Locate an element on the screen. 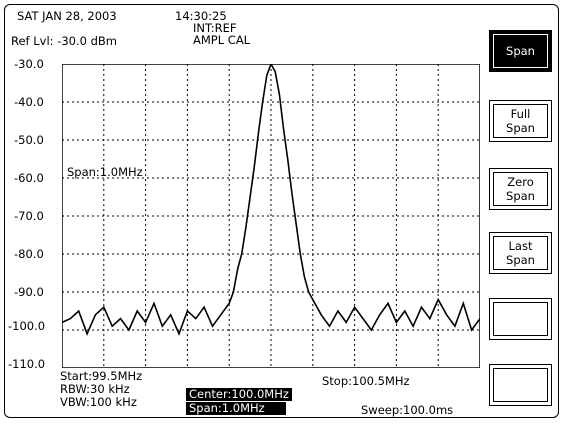 The height and width of the screenshot is (424, 565). rbw-readout: RBW:30 kHz is located at coordinates (95, 389).